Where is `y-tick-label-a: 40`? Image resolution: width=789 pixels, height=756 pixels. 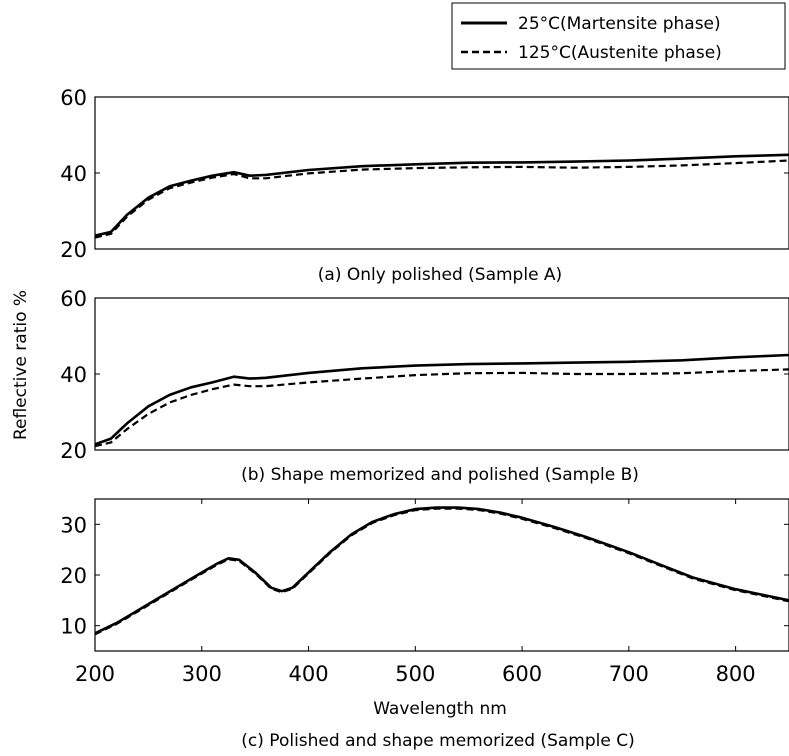
y-tick-label-a: 40 is located at coordinates (73, 174).